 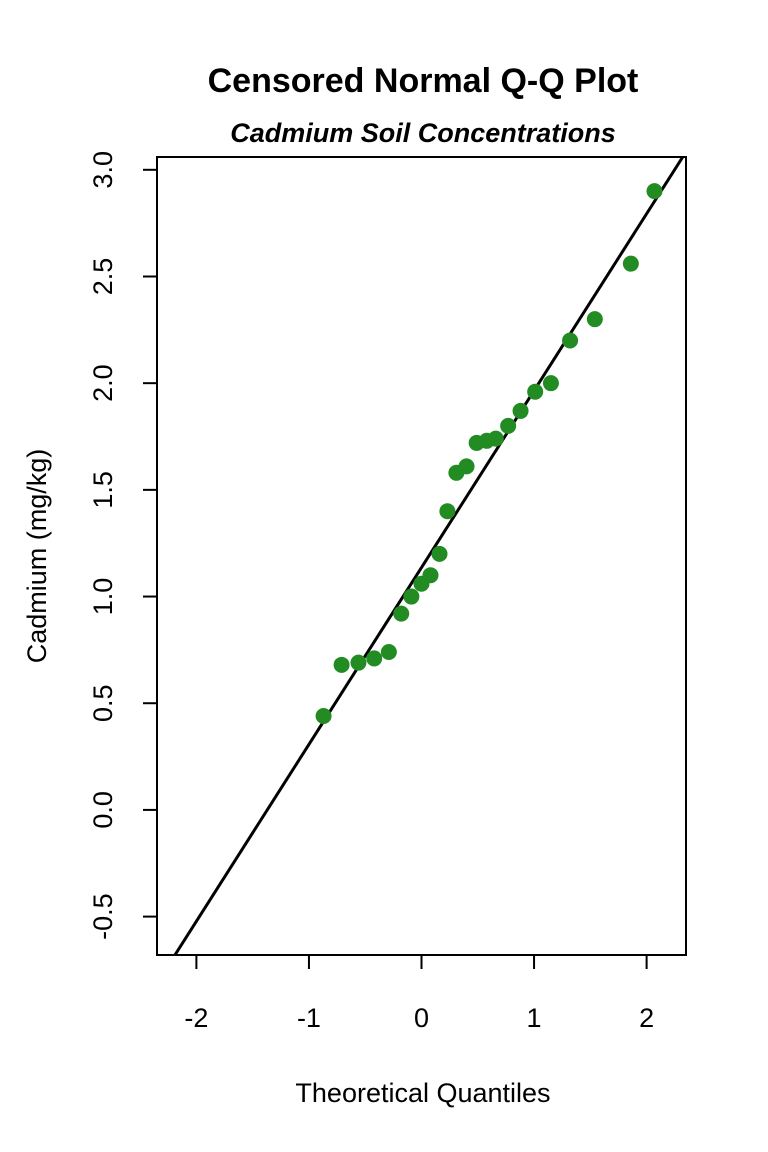 What do you see at coordinates (423, 133) in the screenshot?
I see `chart-subtitle: Cadmium Soil Concentrations` at bounding box center [423, 133].